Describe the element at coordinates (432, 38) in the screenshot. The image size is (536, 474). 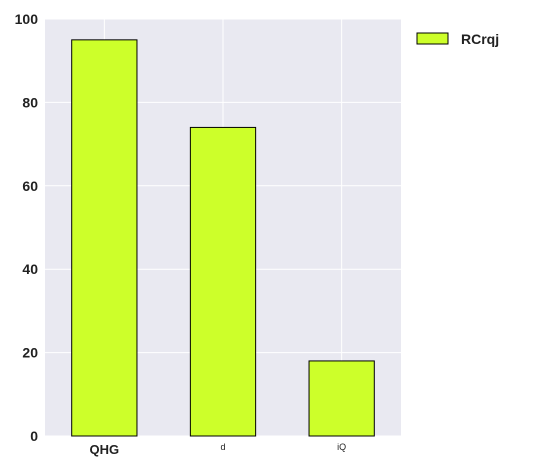
I see `legend-swatch` at that location.